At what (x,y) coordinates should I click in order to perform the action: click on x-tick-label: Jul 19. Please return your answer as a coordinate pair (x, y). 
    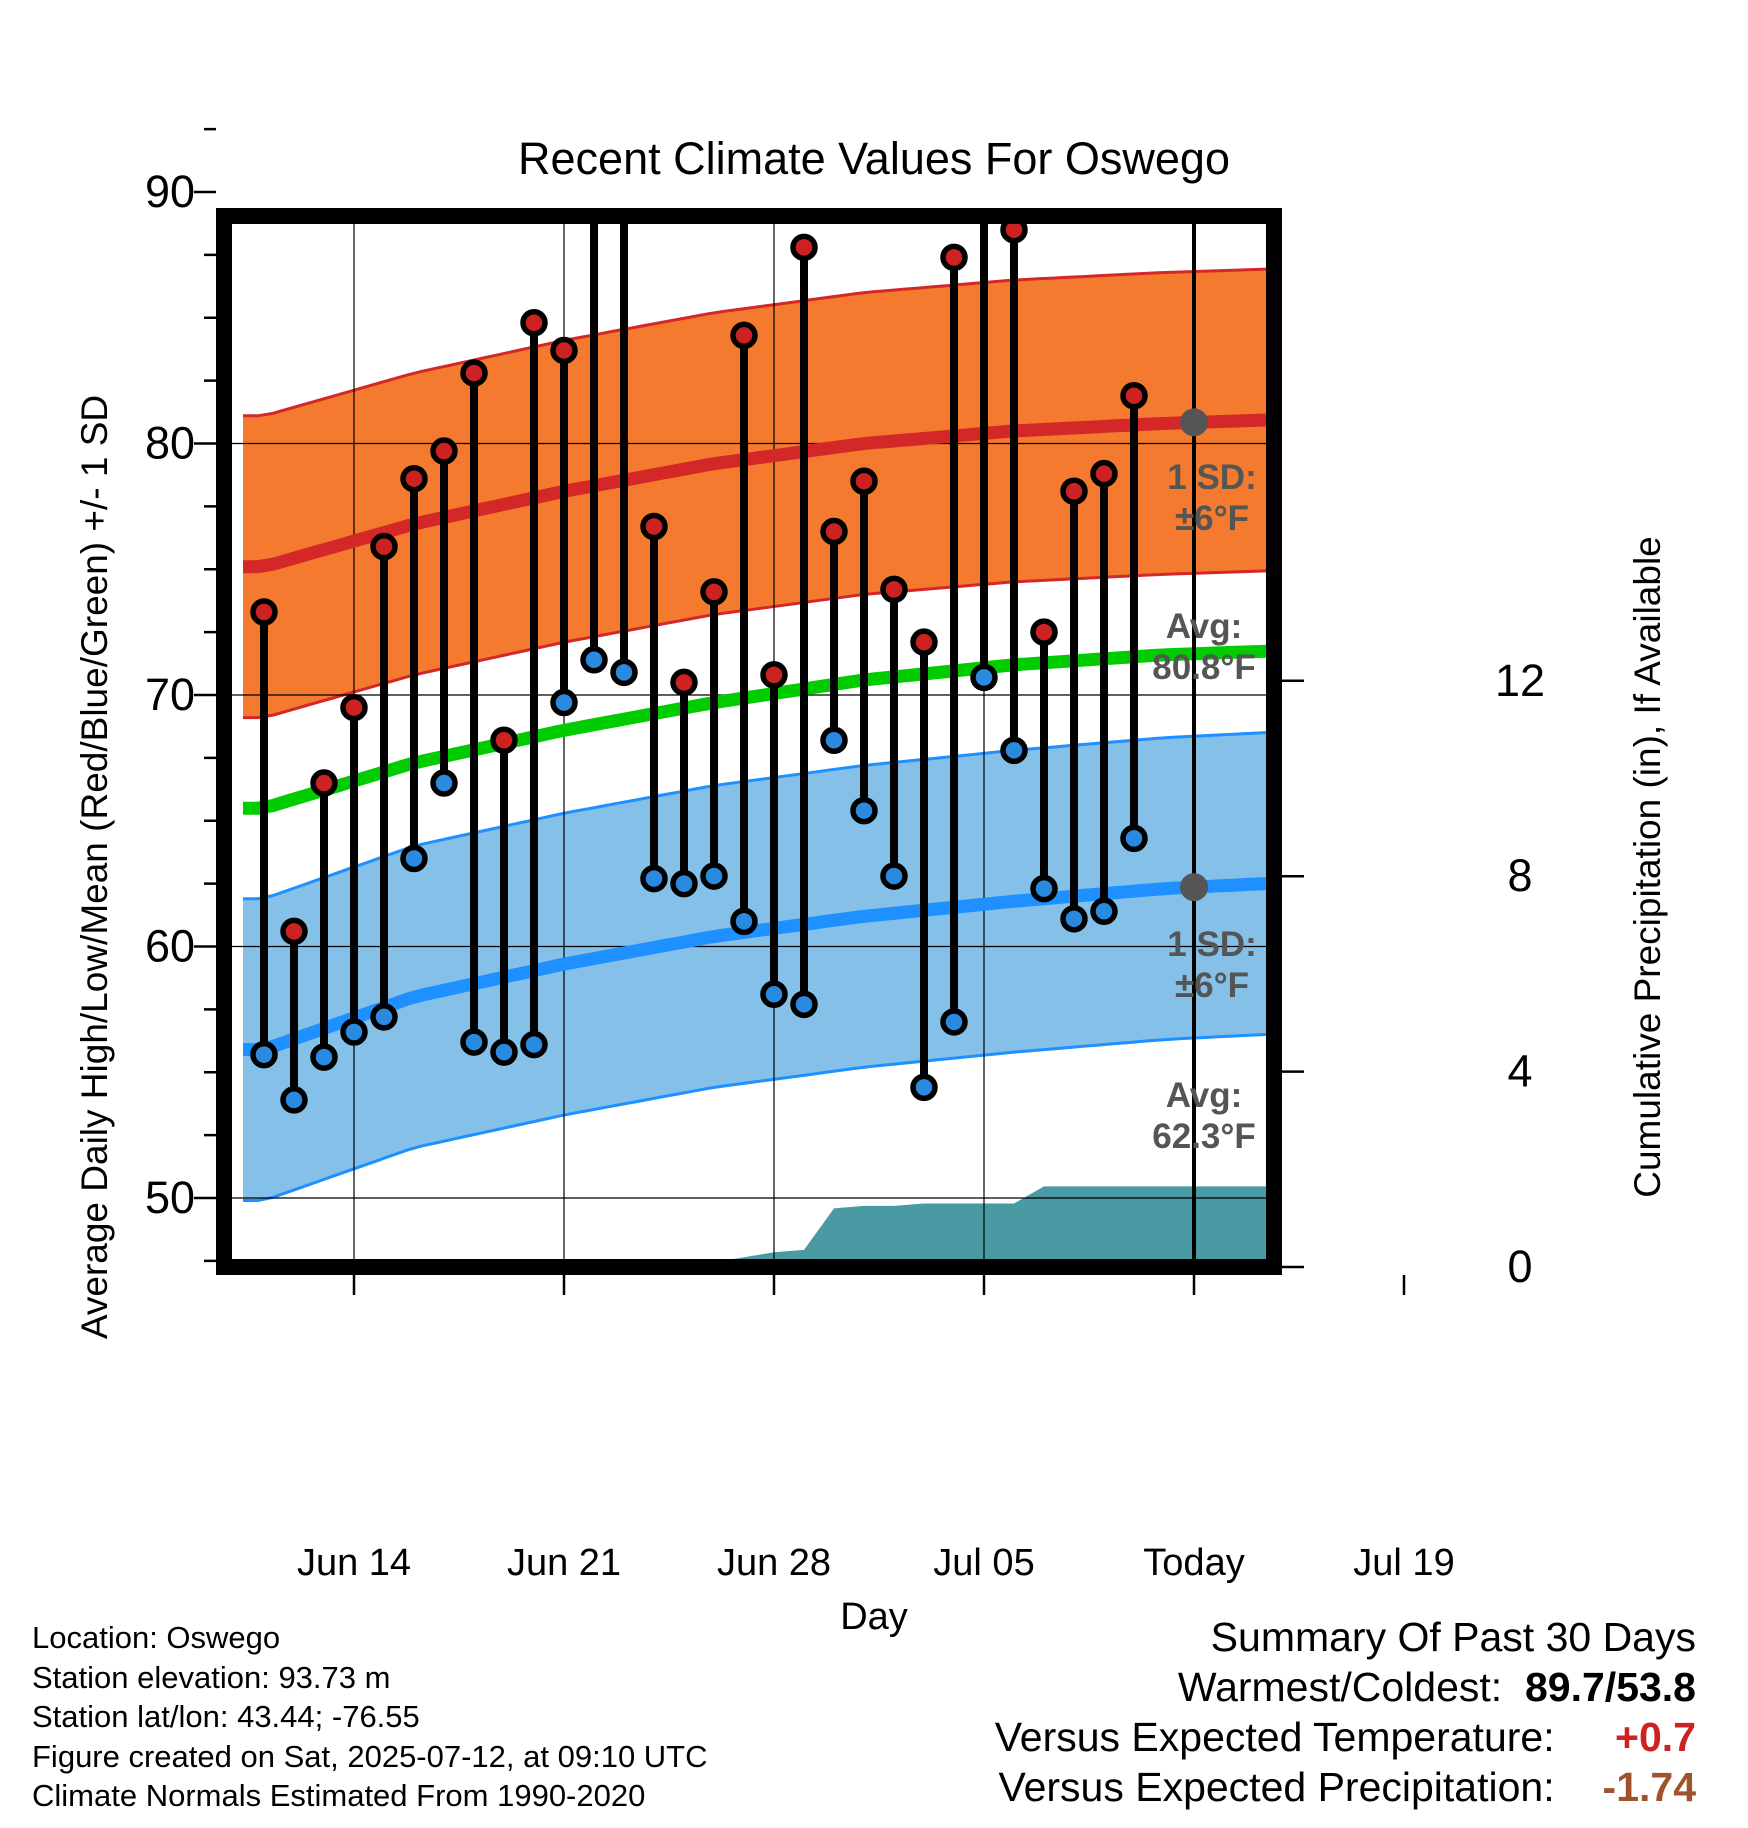
    Looking at the image, I should click on (1403, 1563).